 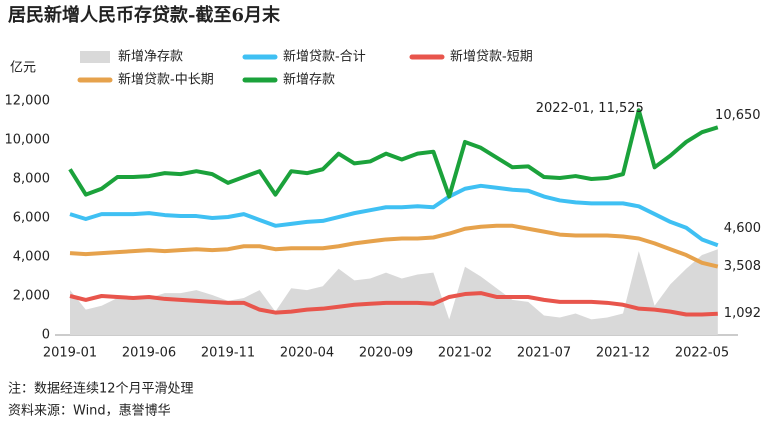 What do you see at coordinates (70, 353) in the screenshot?
I see `x-tick-label: 2019-01` at bounding box center [70, 353].